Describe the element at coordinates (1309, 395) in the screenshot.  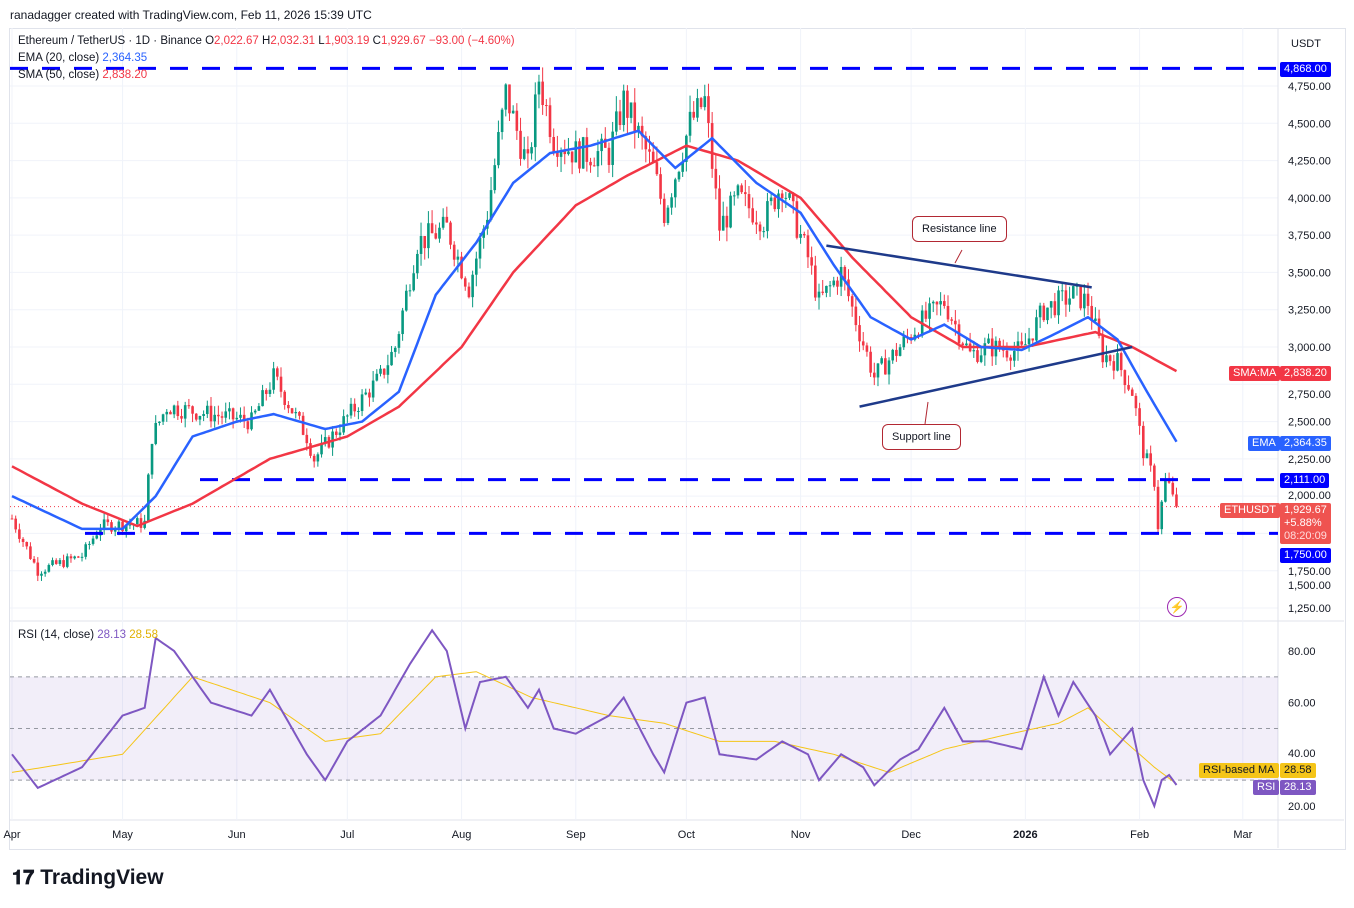
I see `price-tick-label: 2,750.00` at that location.